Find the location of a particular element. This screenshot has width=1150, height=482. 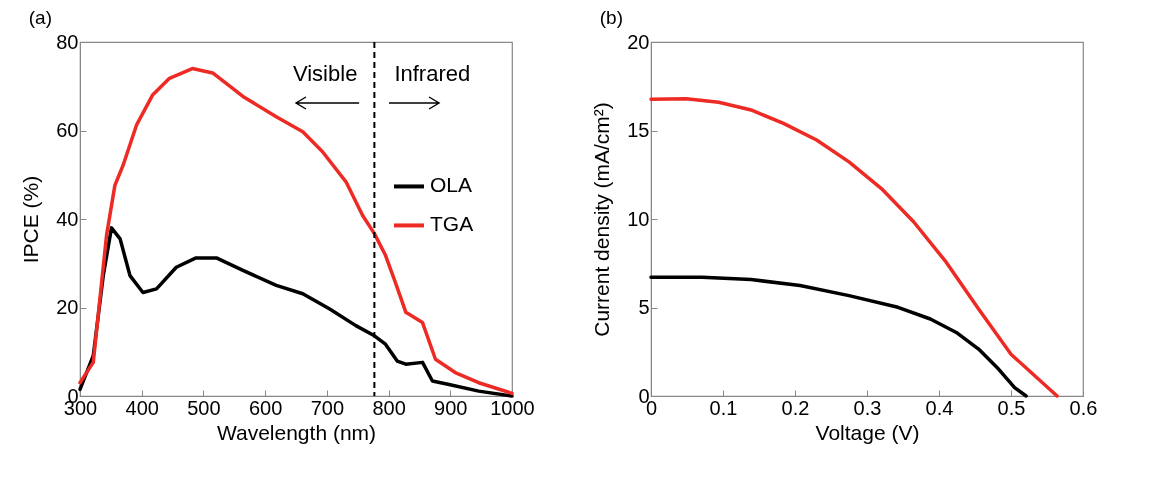

x-tick-label: 600 is located at coordinates (265, 407).